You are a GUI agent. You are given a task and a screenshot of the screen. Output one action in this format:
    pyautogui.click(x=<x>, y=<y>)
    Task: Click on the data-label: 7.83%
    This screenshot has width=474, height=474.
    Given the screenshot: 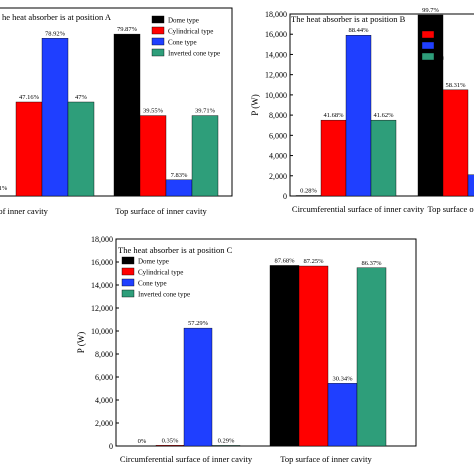 What is the action you would take?
    pyautogui.click(x=179, y=175)
    